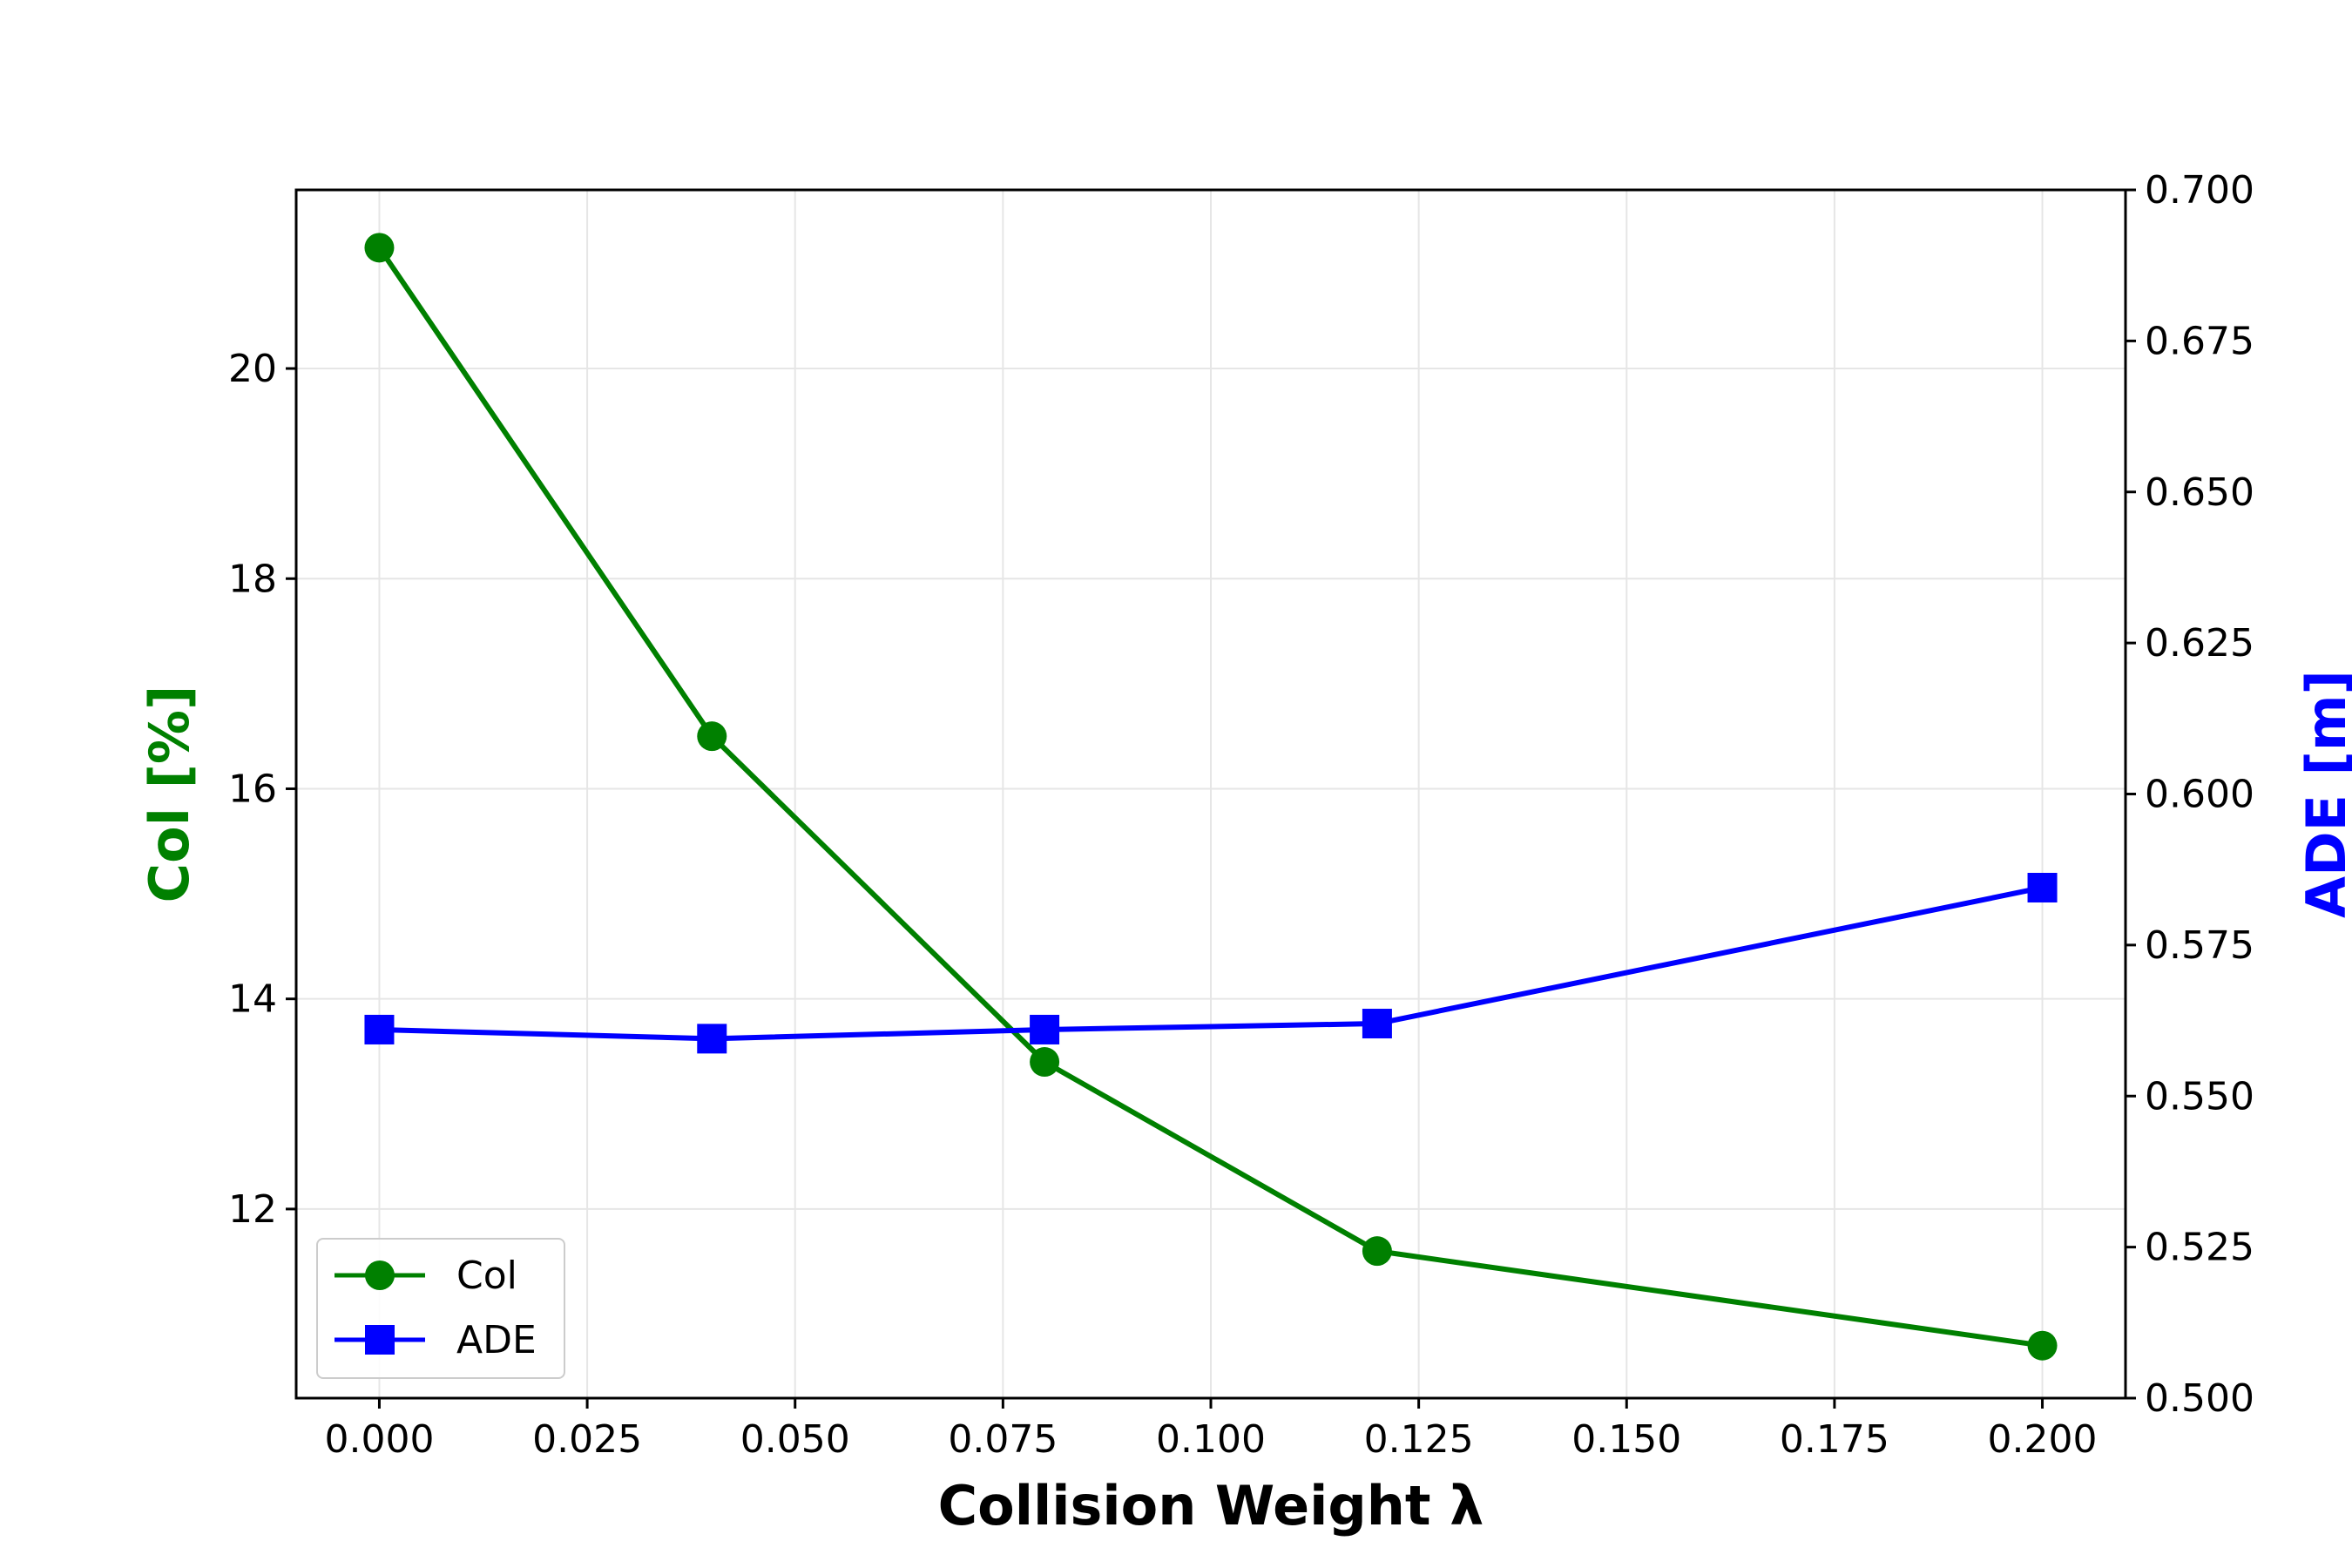 This screenshot has height=1568, width=2352. What do you see at coordinates (1211, 1506) in the screenshot?
I see `x-axis-title: Collision Weight λ` at bounding box center [1211, 1506].